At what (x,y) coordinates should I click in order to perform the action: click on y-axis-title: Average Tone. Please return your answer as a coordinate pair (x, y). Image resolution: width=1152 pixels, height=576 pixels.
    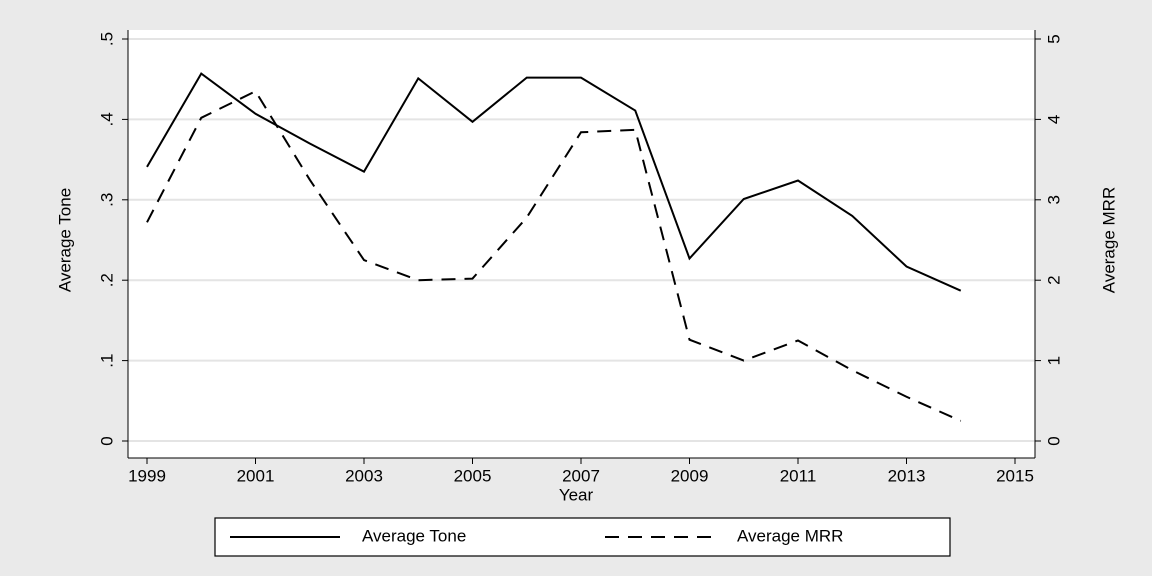
    Looking at the image, I should click on (64, 240).